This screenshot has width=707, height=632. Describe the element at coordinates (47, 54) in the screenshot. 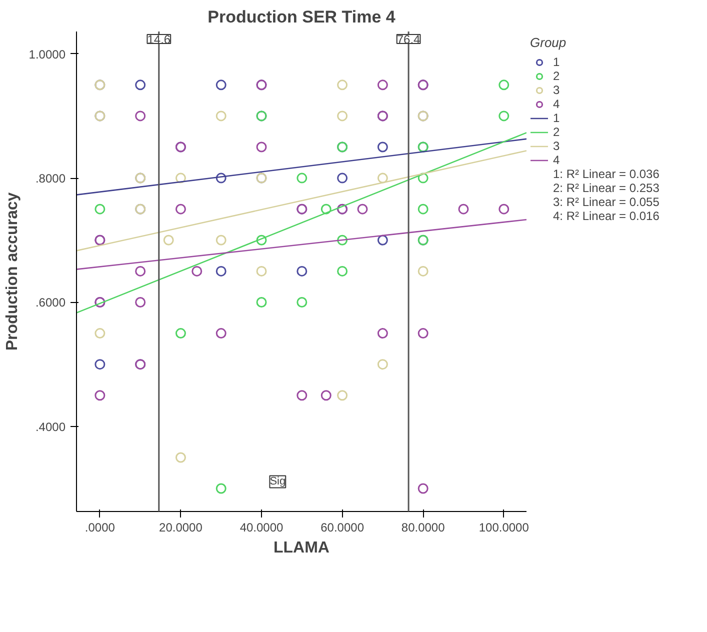

I see `y-tick-label: 1.0000` at that location.